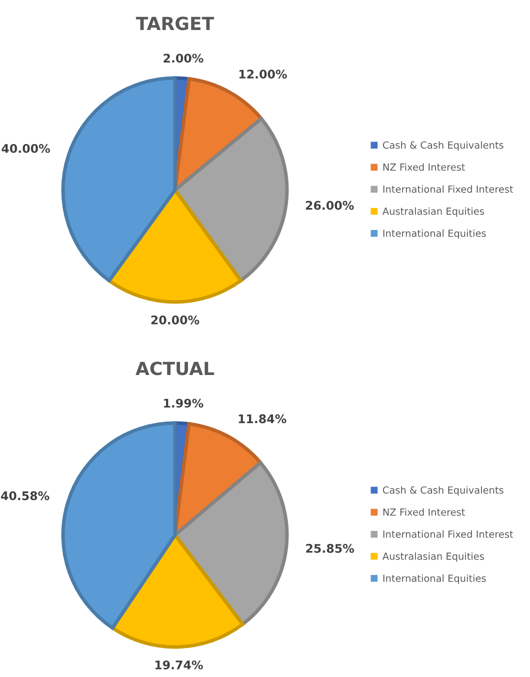 This screenshot has width=530, height=677. Describe the element at coordinates (179, 665) in the screenshot. I see `data-label: 19.74%` at that location.